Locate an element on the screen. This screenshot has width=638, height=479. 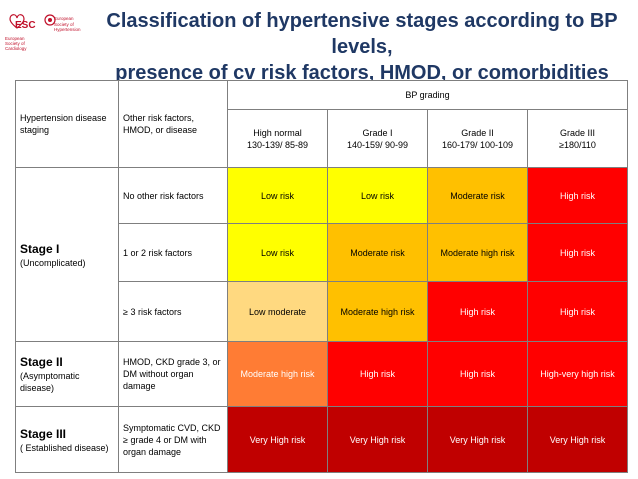
risk-cell: Low moderate is located at coordinates (277, 311).